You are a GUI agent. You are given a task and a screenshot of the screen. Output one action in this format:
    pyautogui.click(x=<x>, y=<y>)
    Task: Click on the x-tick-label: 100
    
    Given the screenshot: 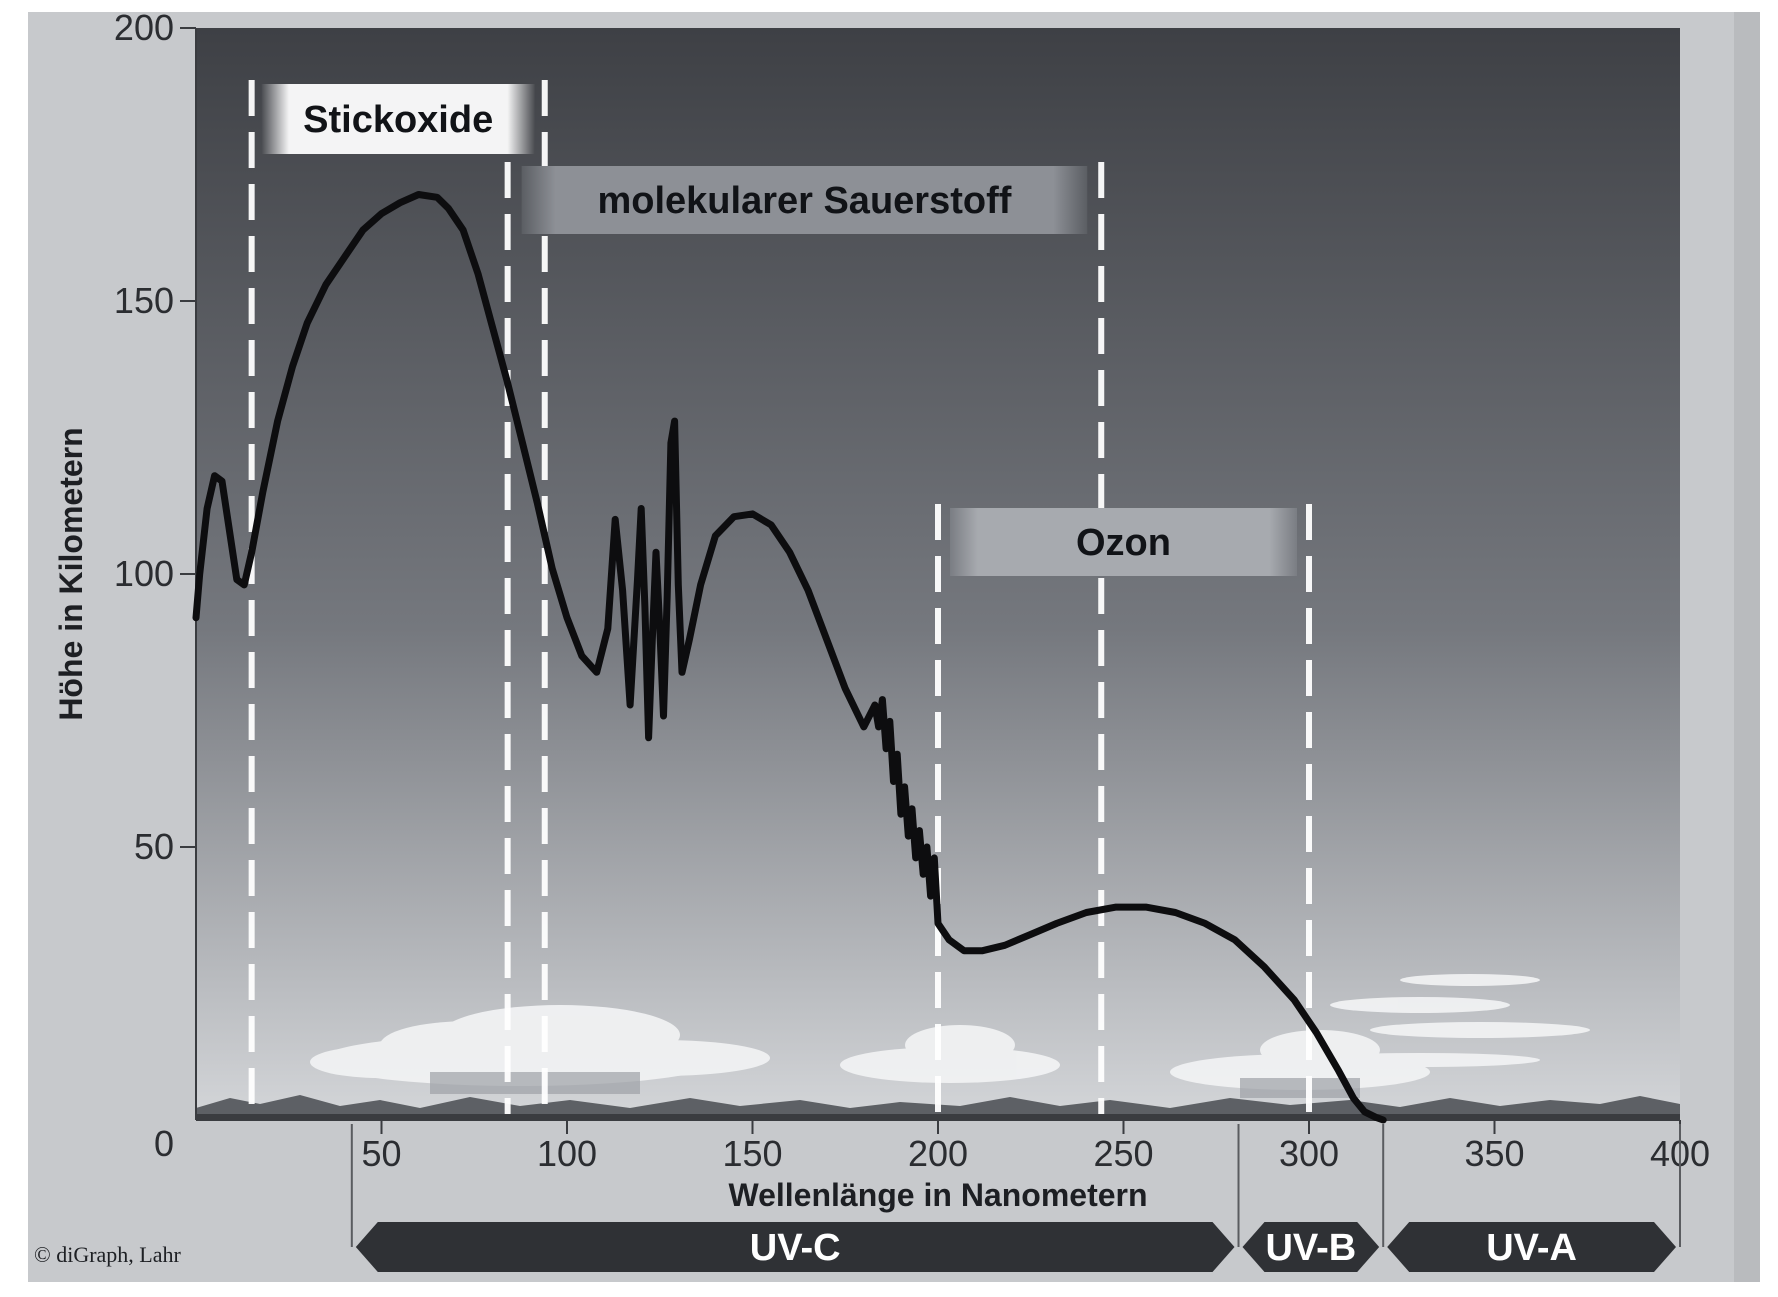 What is the action you would take?
    pyautogui.click(x=567, y=1153)
    